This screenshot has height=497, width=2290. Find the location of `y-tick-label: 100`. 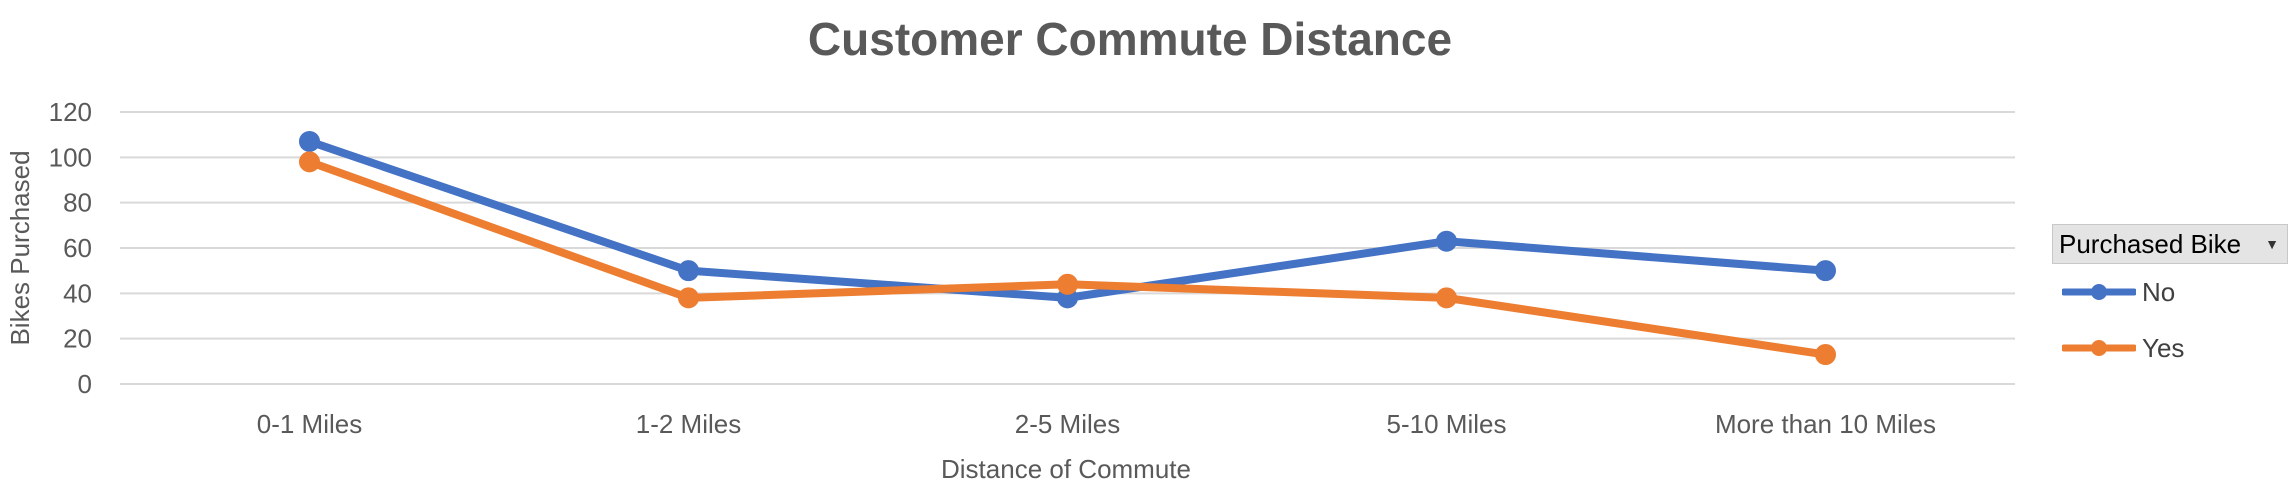

y-tick-label: 100 is located at coordinates (70, 157).